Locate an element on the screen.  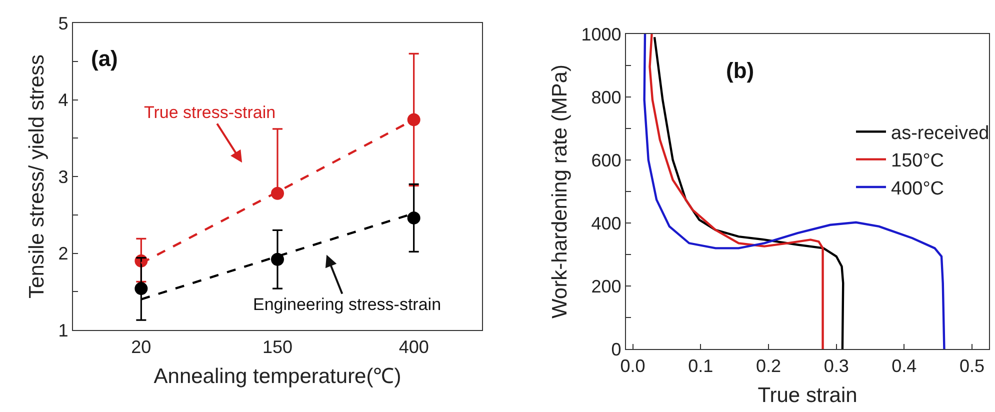
x-tick-label: 0.0 is located at coordinates (633, 366).